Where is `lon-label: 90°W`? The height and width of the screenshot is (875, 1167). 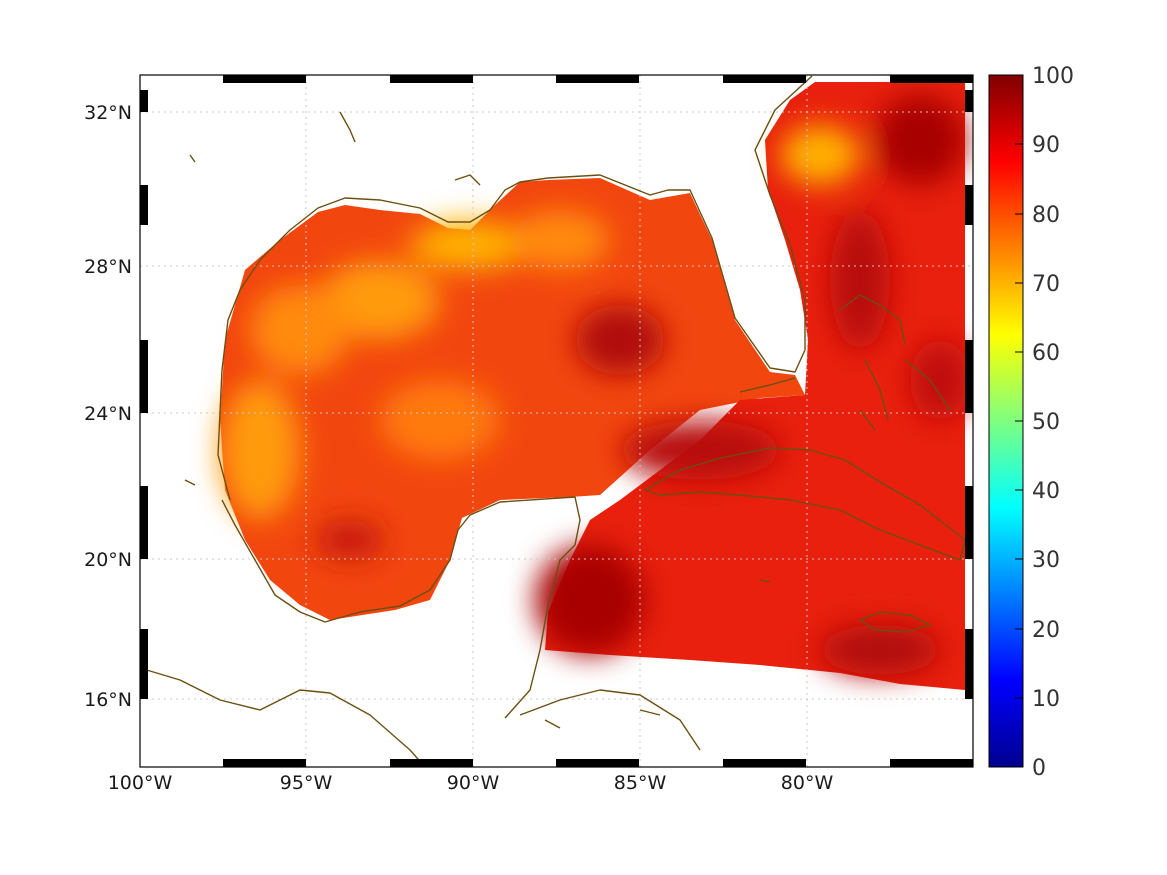 lon-label: 90°W is located at coordinates (473, 783).